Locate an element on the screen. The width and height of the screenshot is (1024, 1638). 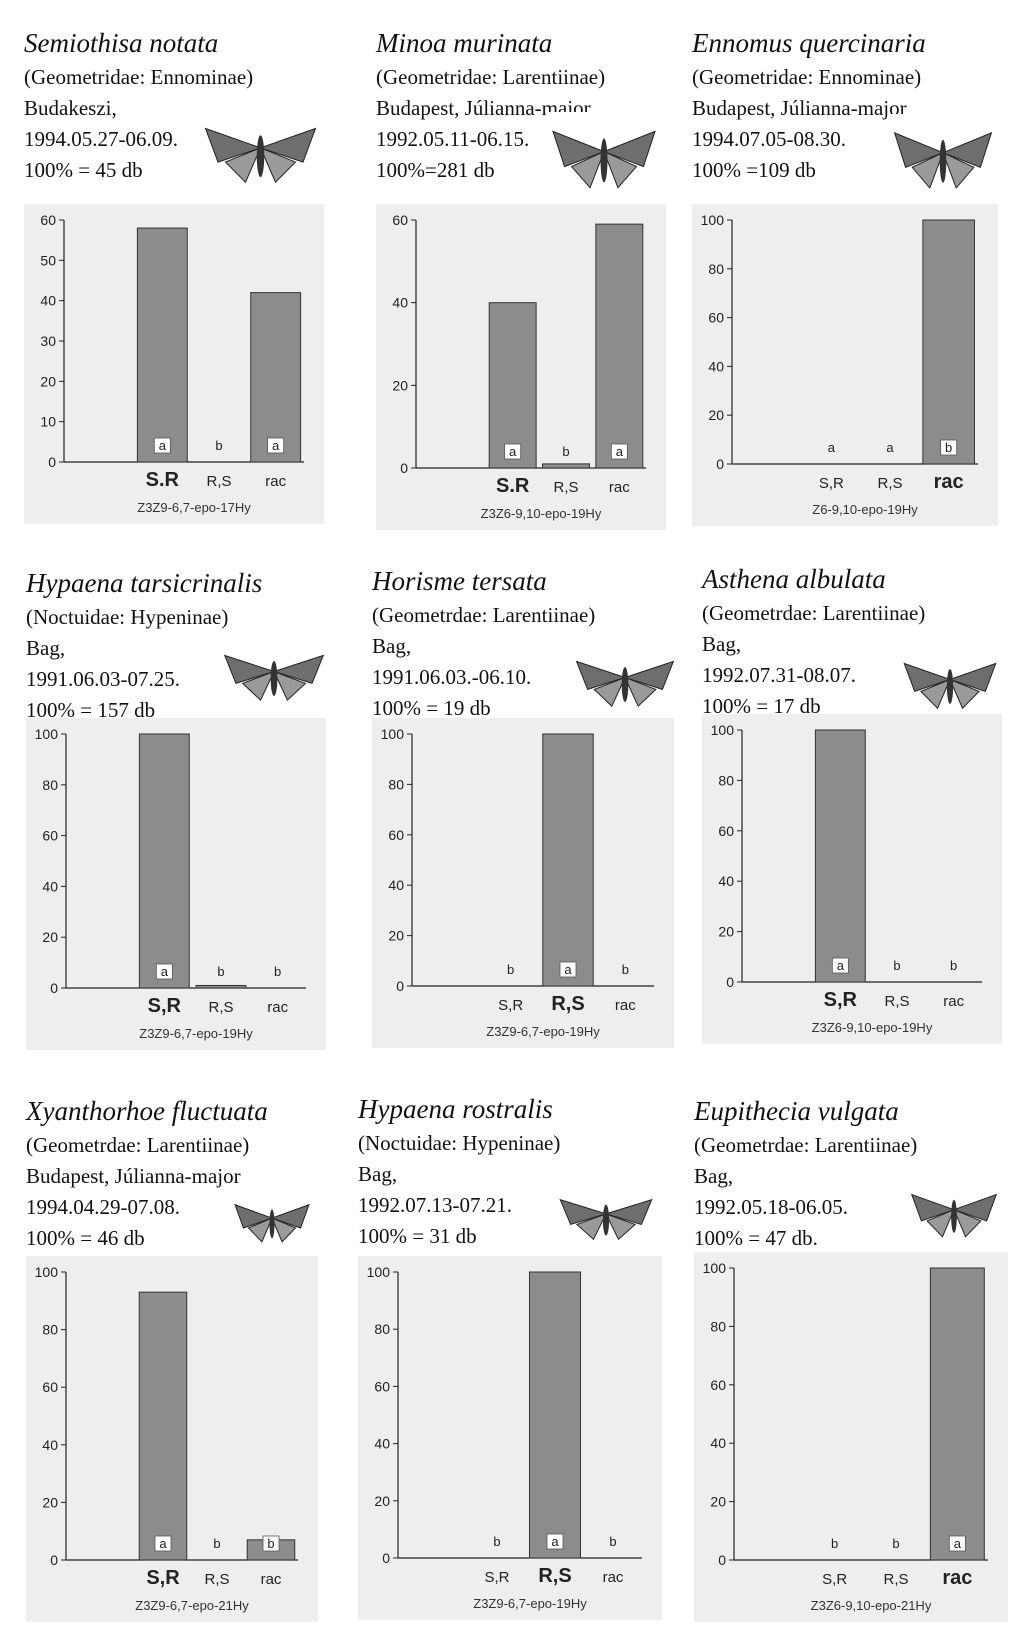
dates-label: 1992.07.13-07.21. is located at coordinates (435, 1205).